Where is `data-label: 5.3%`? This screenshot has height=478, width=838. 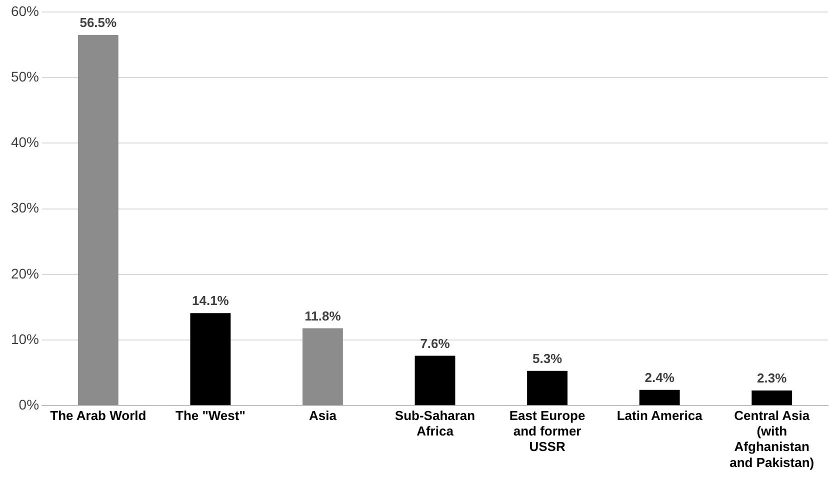
data-label: 5.3% is located at coordinates (547, 358).